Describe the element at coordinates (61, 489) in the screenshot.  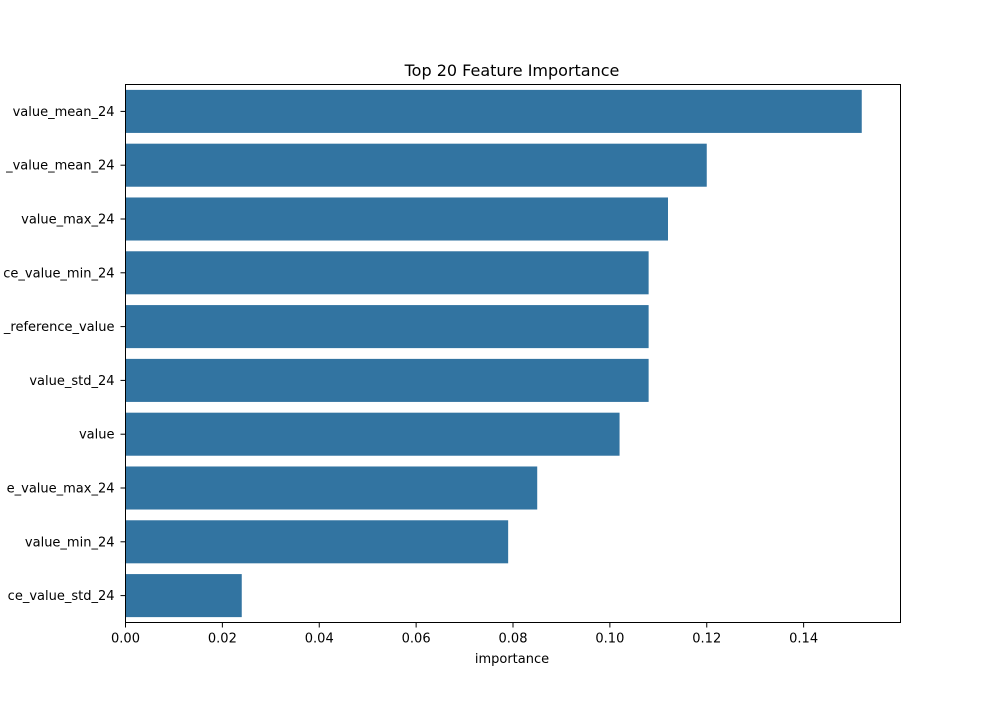
I see `y-tick-label: e_value_max_24` at that location.